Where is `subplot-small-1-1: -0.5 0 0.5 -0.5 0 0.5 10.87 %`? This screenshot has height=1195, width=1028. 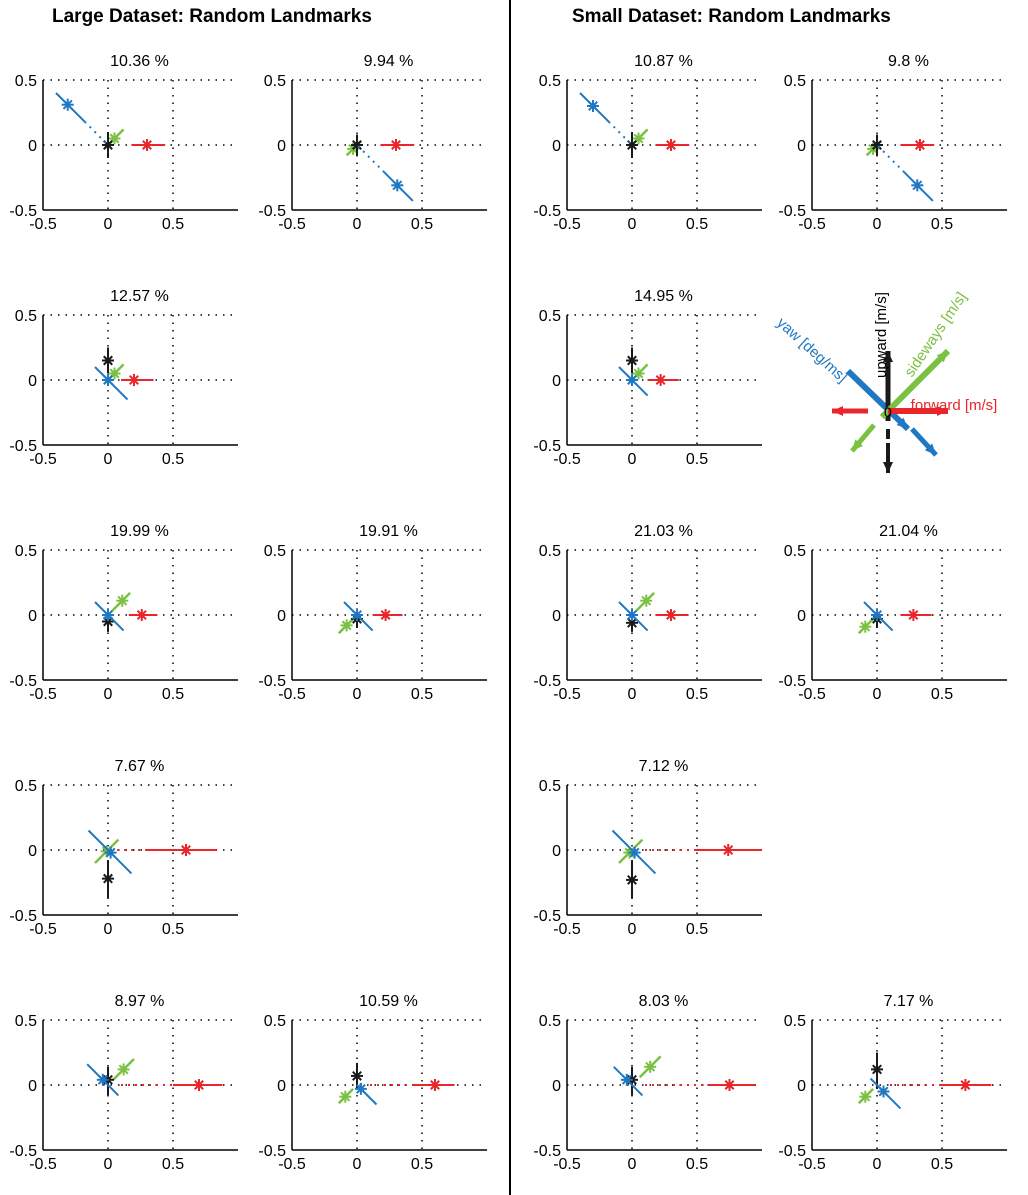
subplot-small-1-1: -0.5 0 0.5 -0.5 0 0.5 10.87 % is located at coordinates (647, 143).